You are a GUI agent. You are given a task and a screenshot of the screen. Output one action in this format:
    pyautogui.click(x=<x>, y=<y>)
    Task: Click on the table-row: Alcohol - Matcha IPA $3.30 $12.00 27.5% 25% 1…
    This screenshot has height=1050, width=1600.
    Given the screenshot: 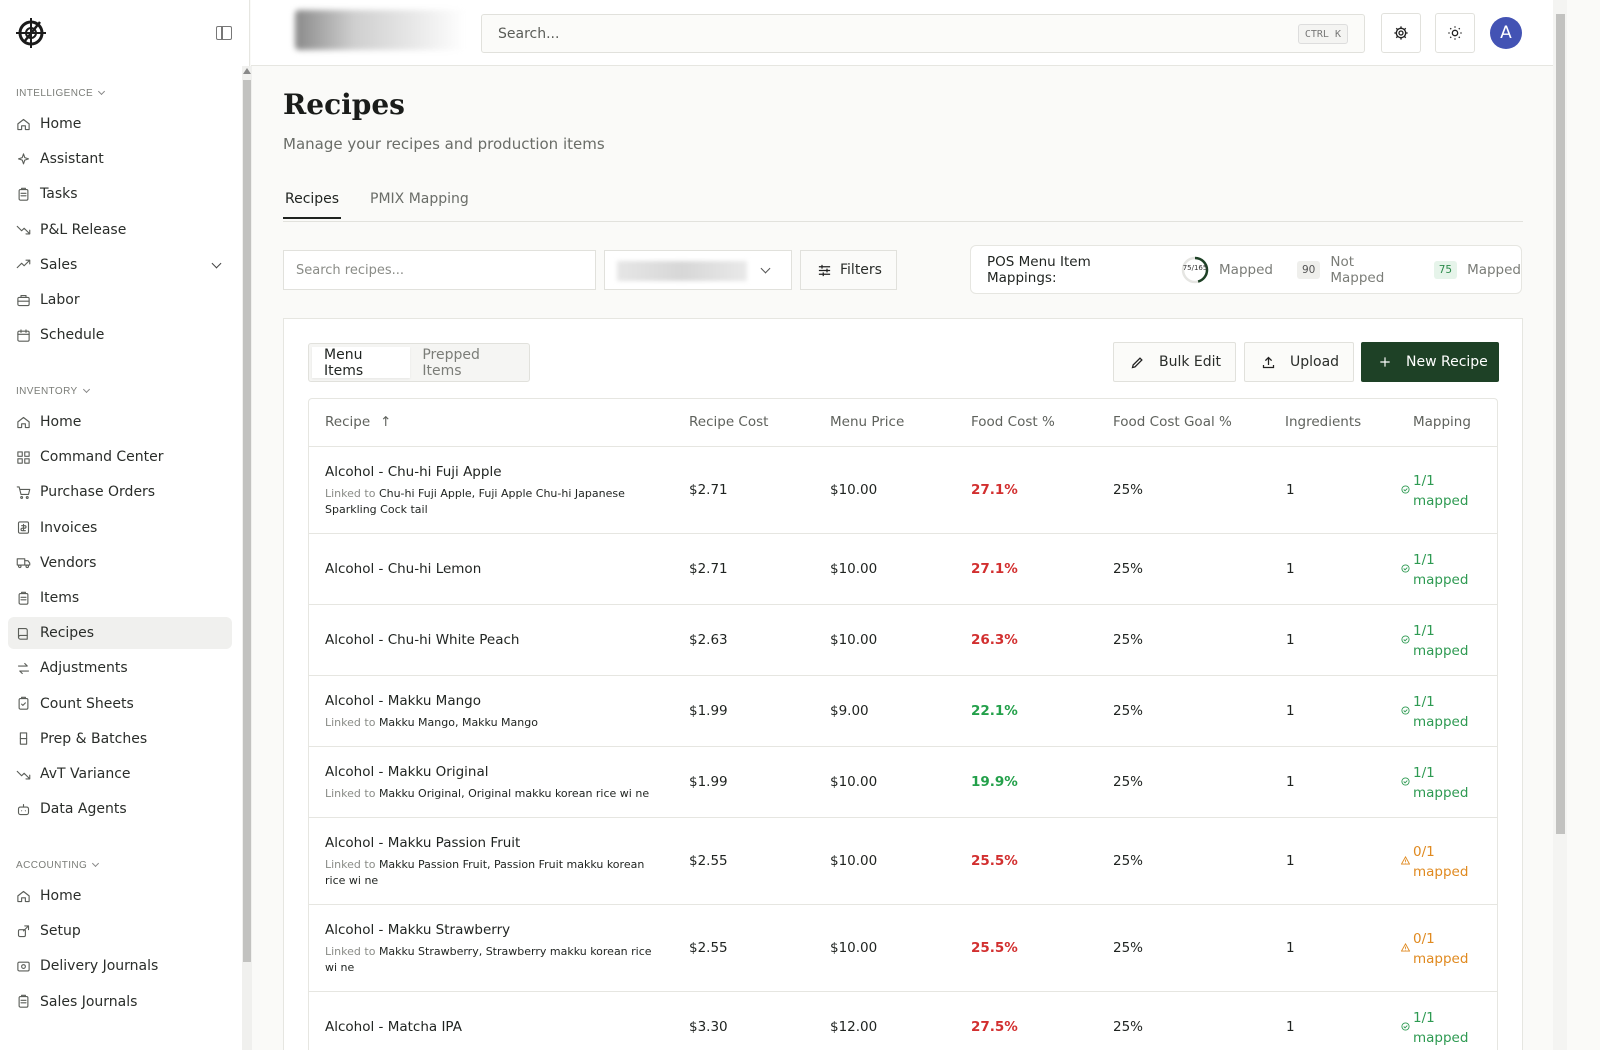 What is the action you would take?
    pyautogui.click(x=903, y=1021)
    